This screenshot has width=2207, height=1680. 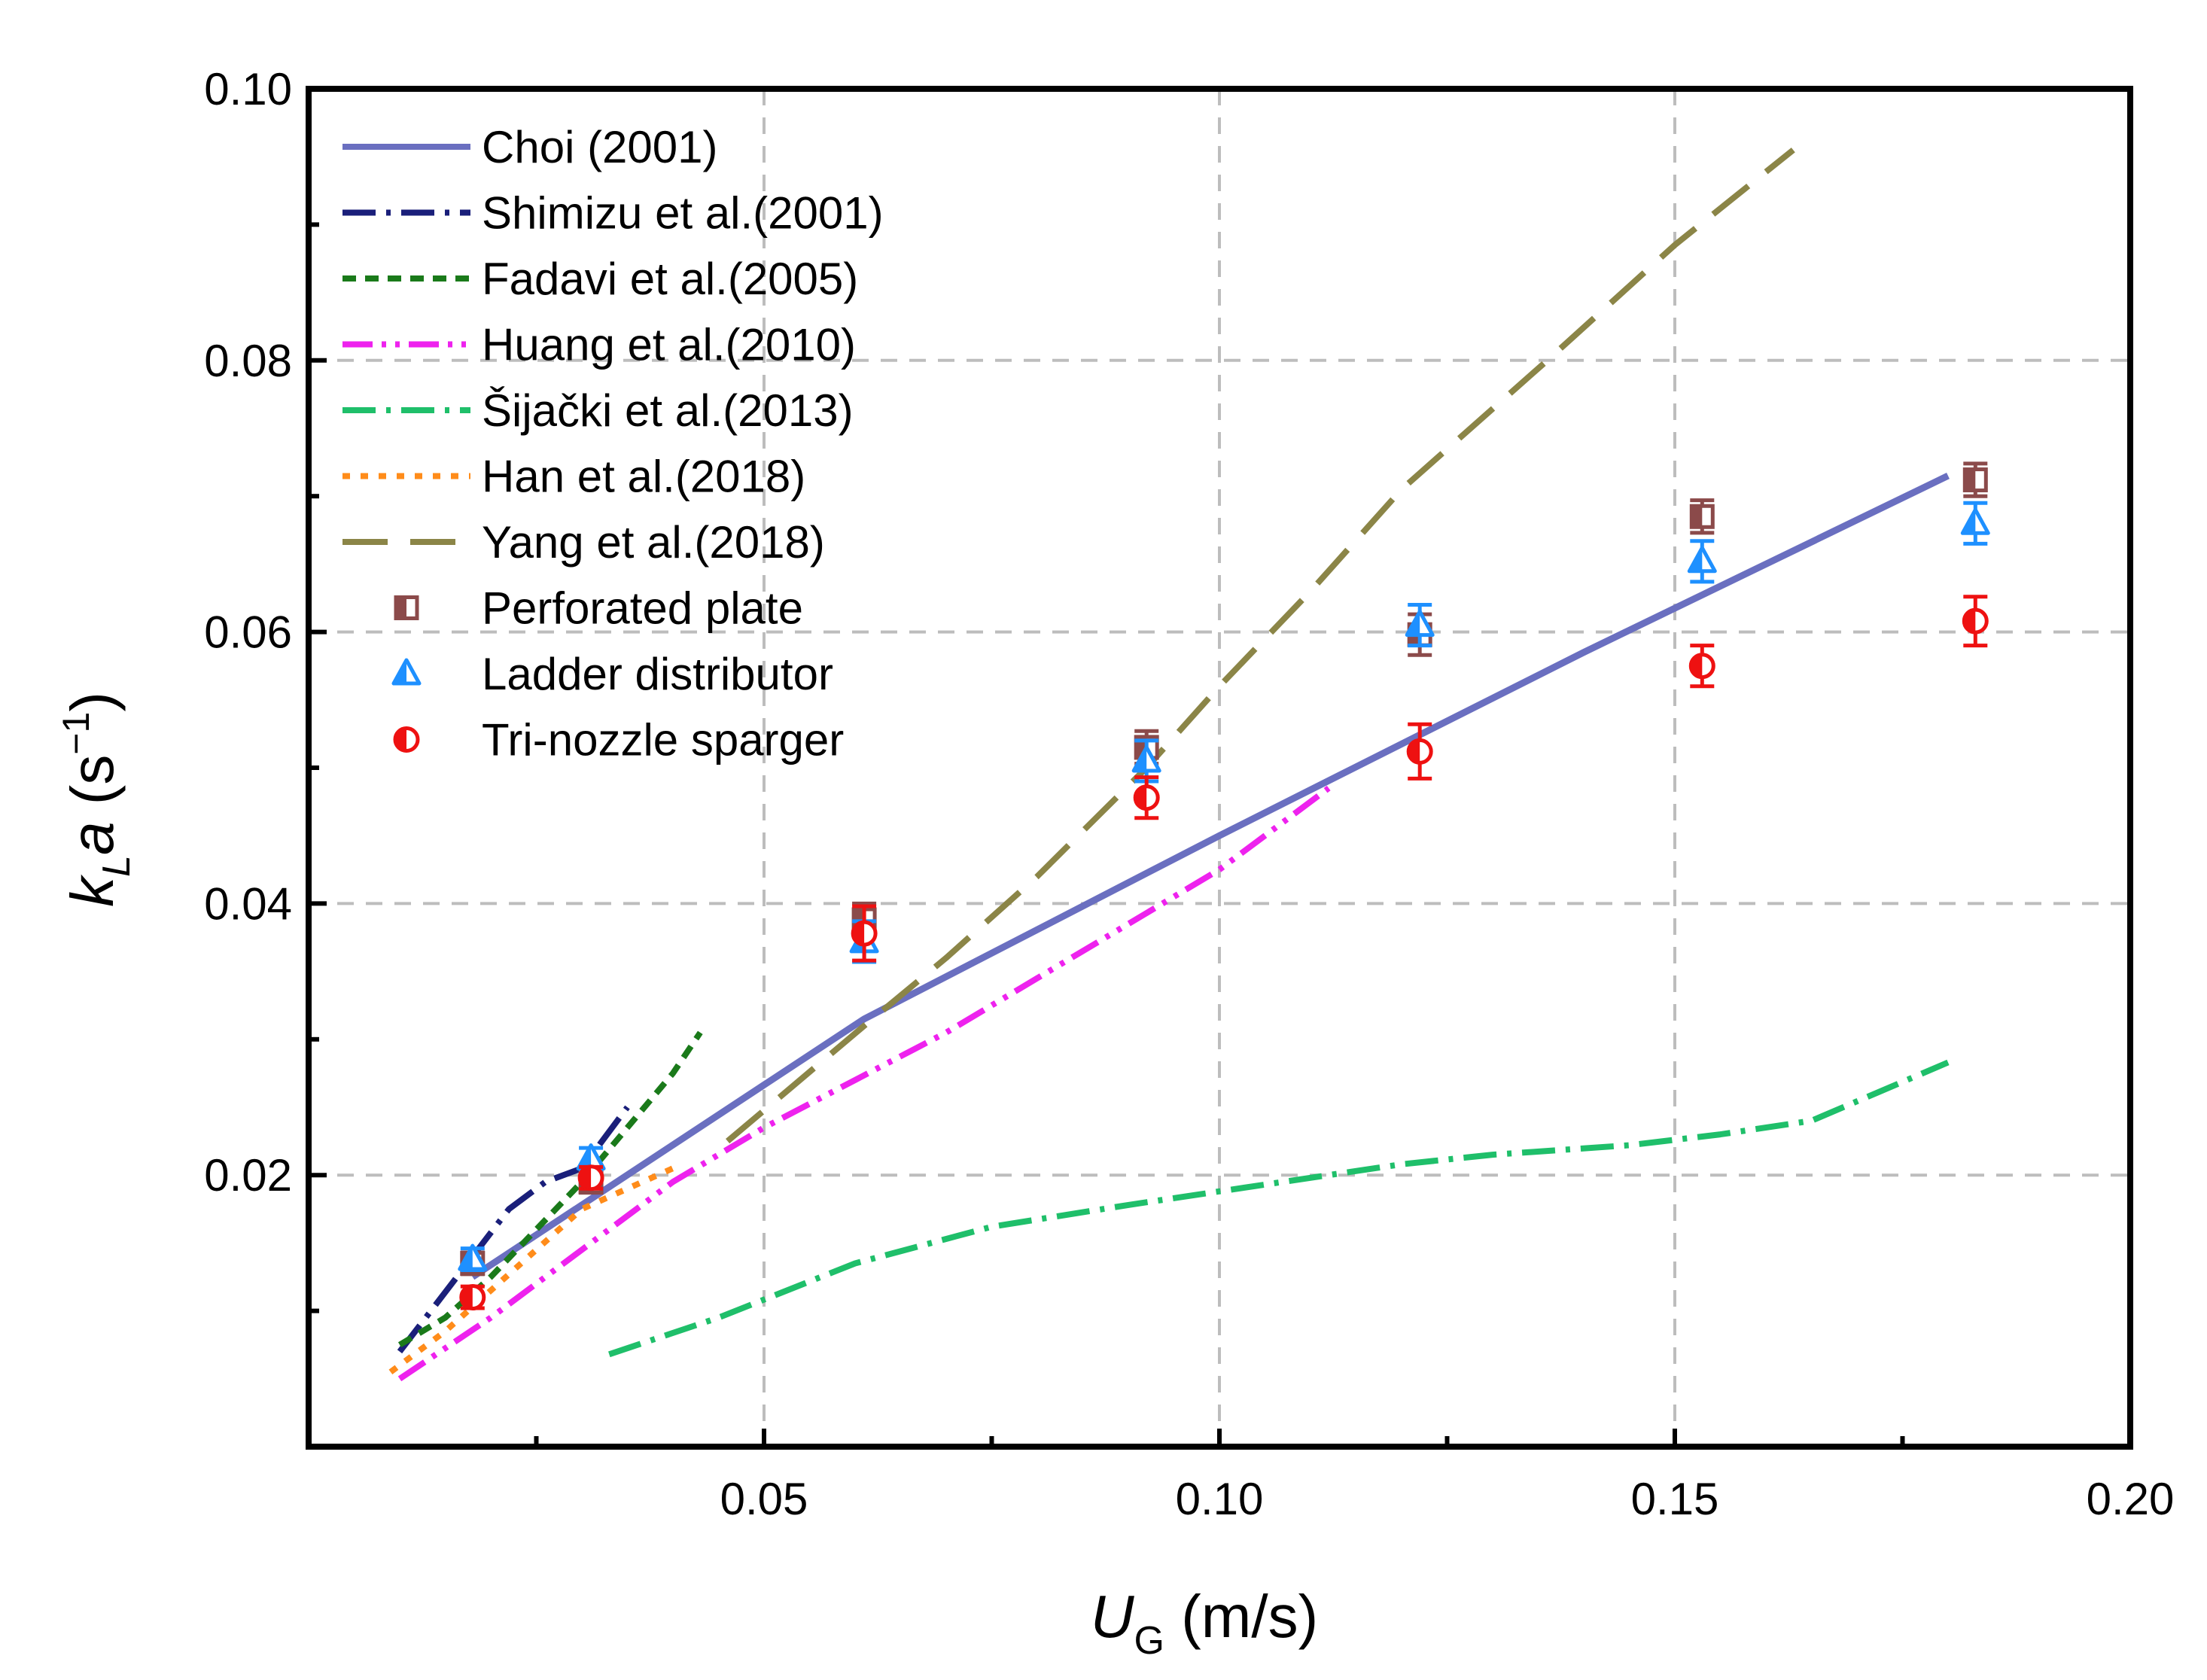 I want to click on y-tick-label: 0.06, so click(x=248, y=632).